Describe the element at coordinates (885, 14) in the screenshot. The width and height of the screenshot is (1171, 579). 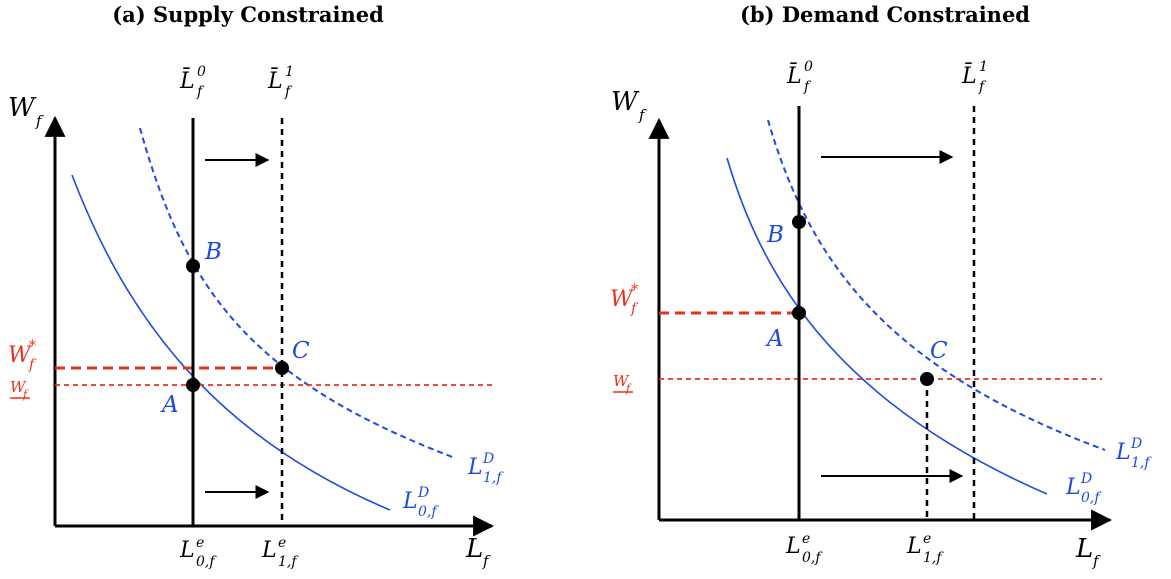
I see `panel-b-title: (b) Demand Constrained` at that location.